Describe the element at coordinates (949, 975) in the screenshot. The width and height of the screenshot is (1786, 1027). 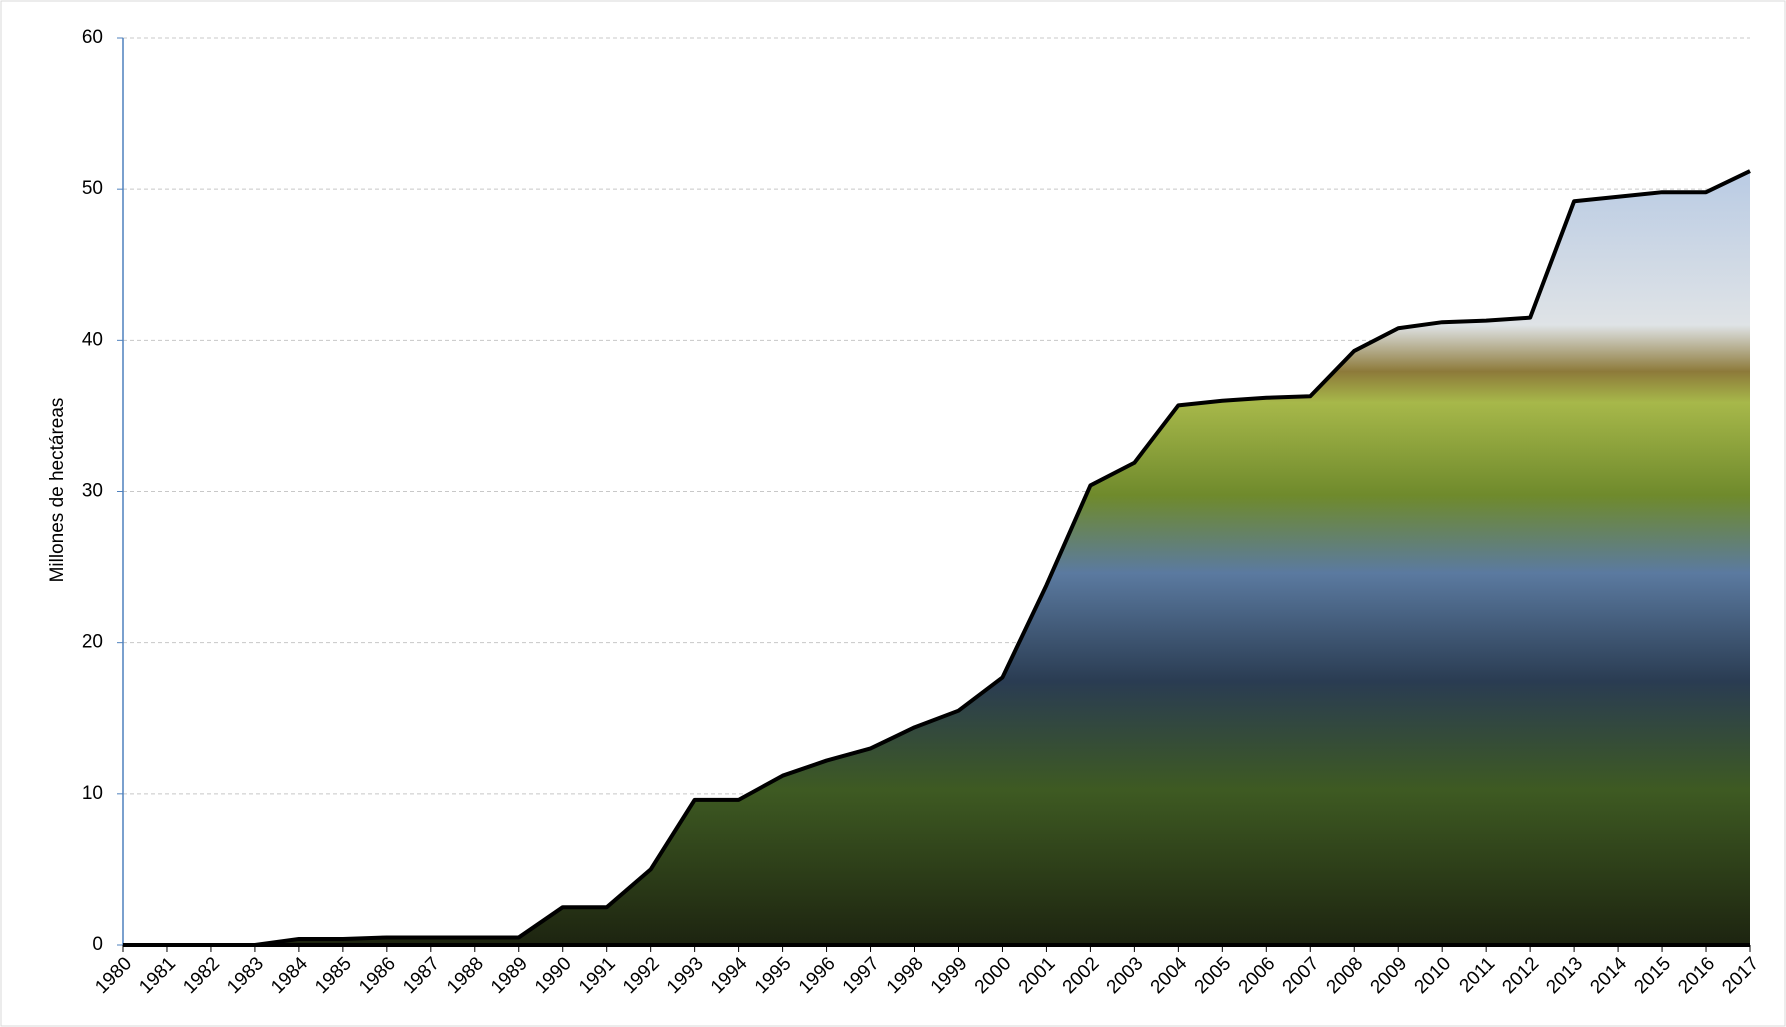
I see `x-tick-label: 1999` at that location.